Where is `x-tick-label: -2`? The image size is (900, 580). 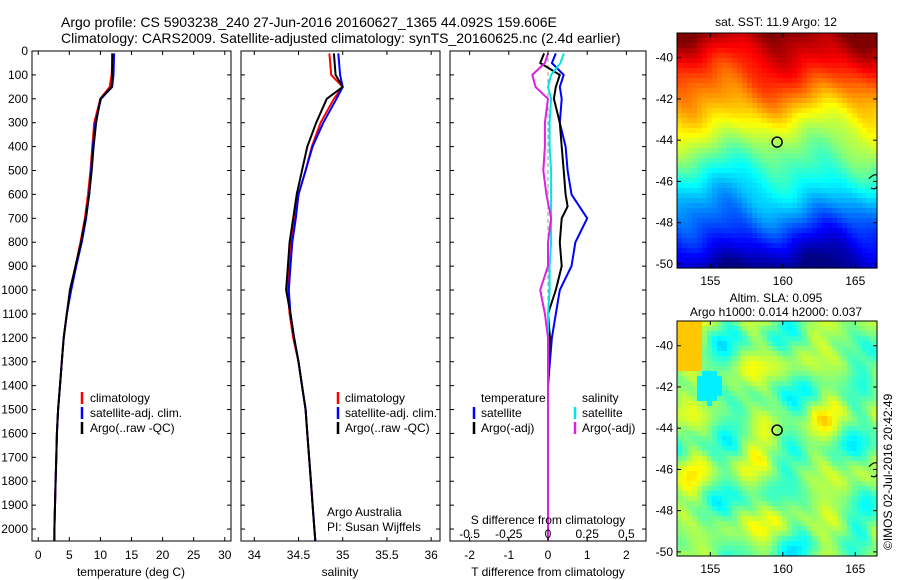
x-tick-label: -2 is located at coordinates (469, 555).